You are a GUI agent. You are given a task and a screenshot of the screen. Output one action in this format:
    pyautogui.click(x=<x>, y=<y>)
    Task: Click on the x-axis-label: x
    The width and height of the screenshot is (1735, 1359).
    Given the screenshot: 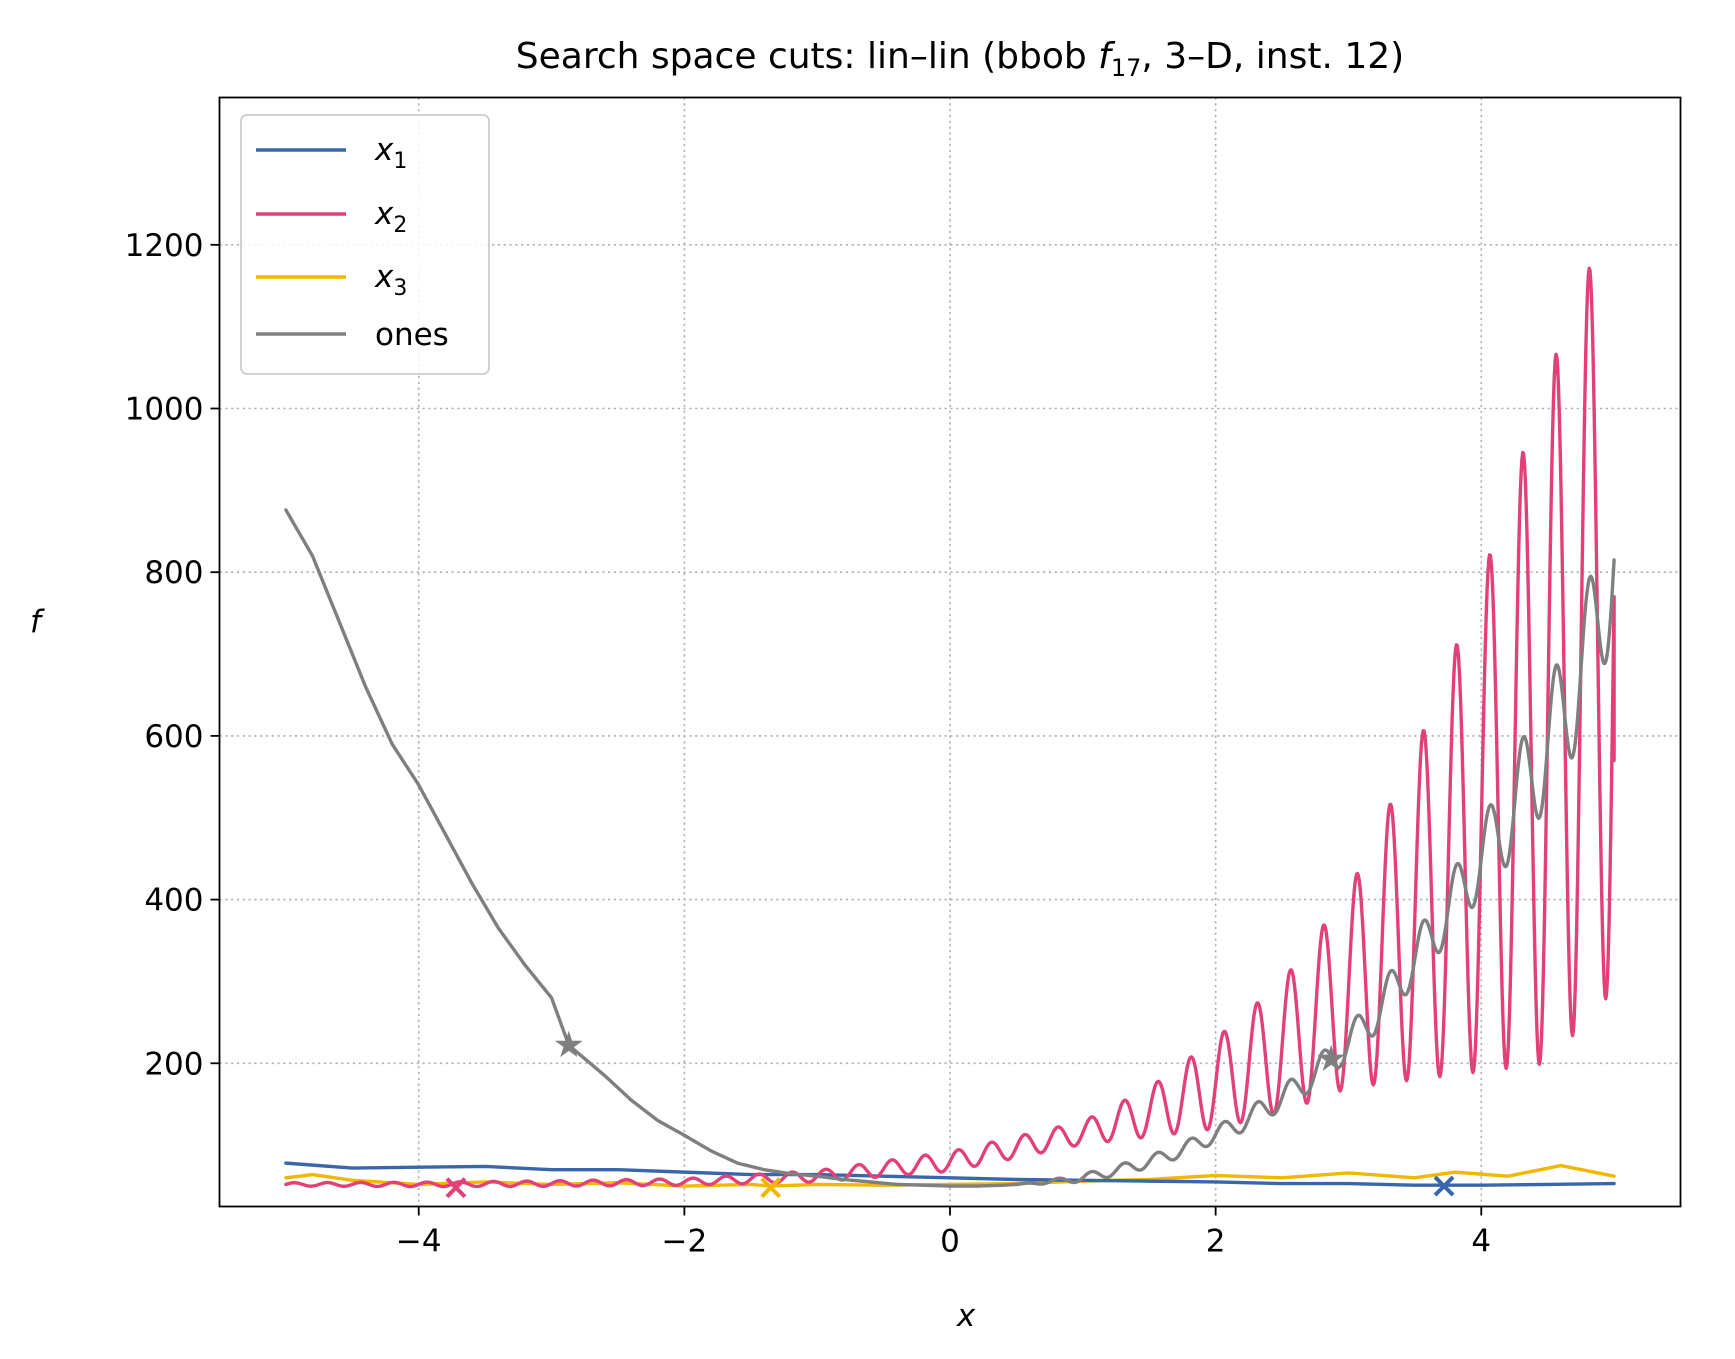 What is the action you would take?
    pyautogui.click(x=966, y=1316)
    